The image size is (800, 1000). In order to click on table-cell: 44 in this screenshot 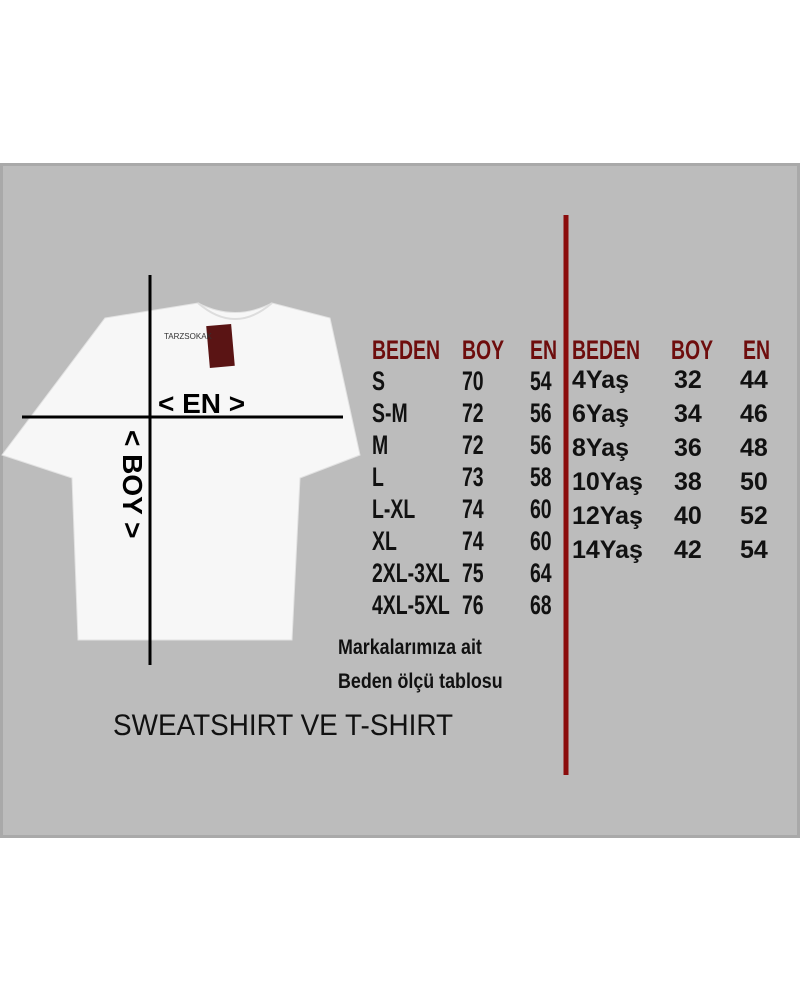, I will do `click(754, 380)`.